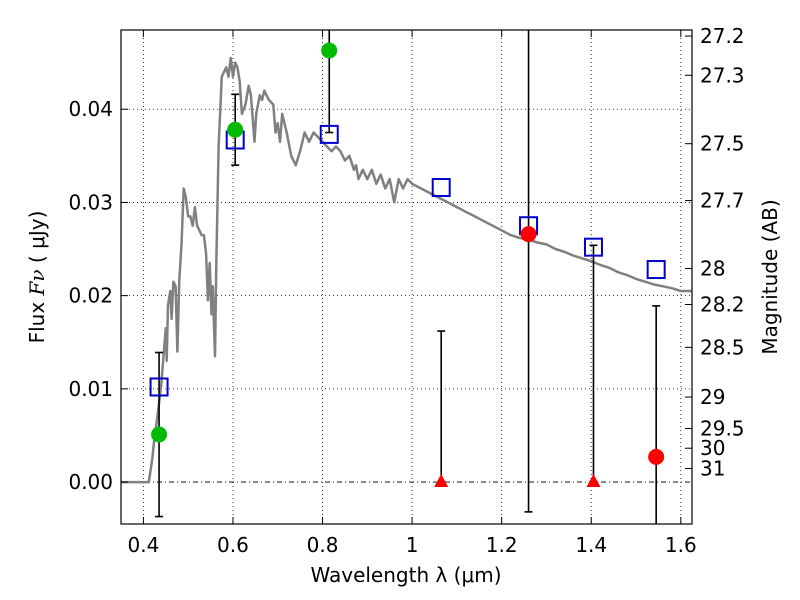 The image size is (800, 600). Describe the element at coordinates (712, 469) in the screenshot. I see `right-tick-label: 31` at that location.